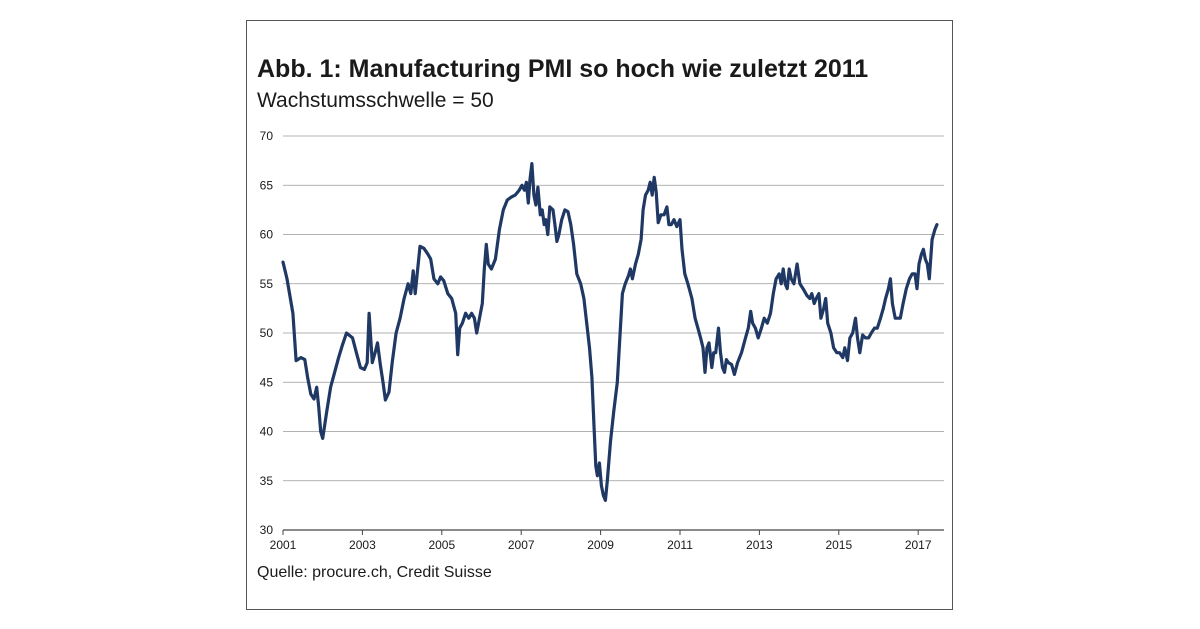 This screenshot has height=629, width=1200. What do you see at coordinates (838, 545) in the screenshot?
I see `x-tick-label: 2015` at bounding box center [838, 545].